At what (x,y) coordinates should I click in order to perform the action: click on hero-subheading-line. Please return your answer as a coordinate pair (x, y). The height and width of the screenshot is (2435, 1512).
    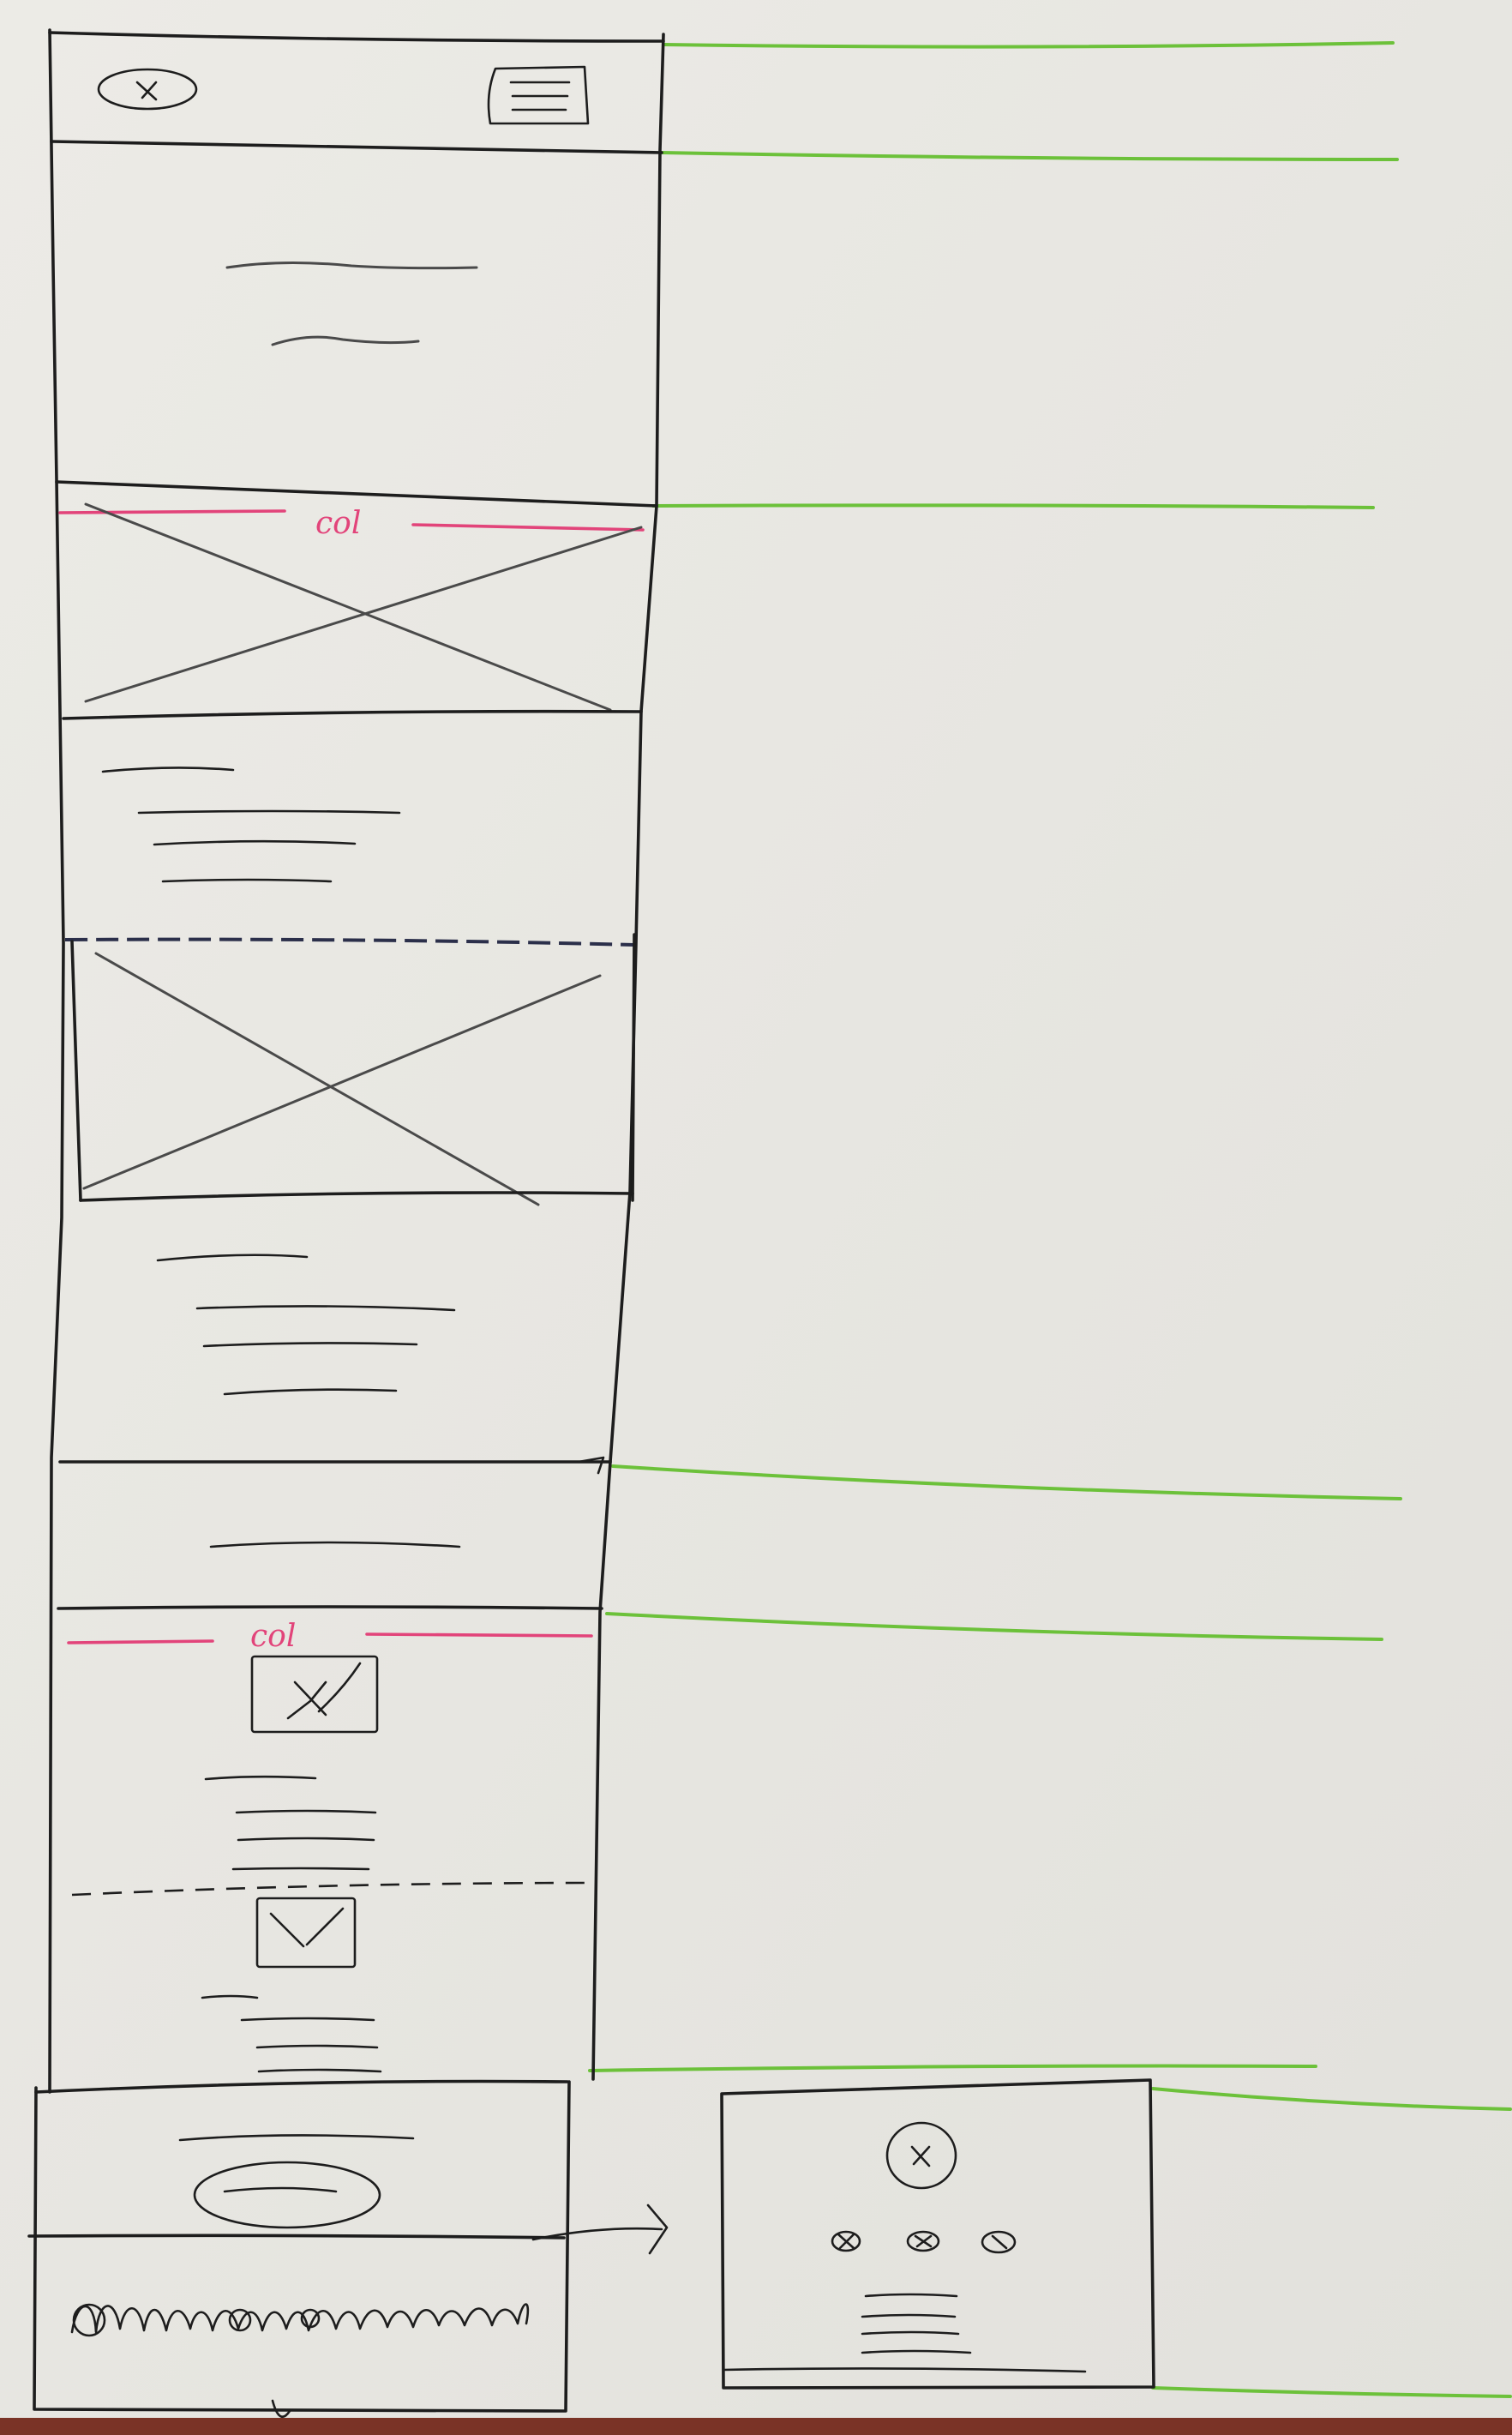
    Looking at the image, I should click on (345, 340).